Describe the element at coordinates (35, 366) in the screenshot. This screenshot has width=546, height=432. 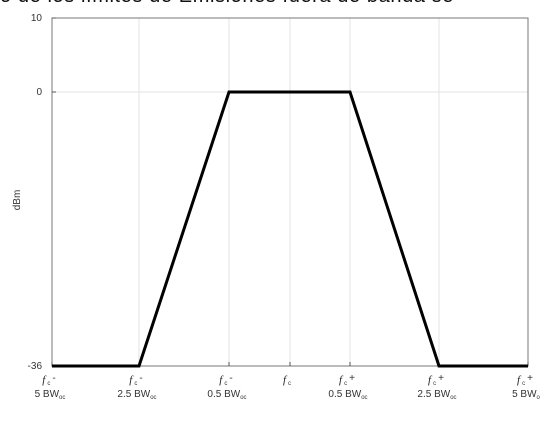
I see `y-tick-label: -36` at that location.